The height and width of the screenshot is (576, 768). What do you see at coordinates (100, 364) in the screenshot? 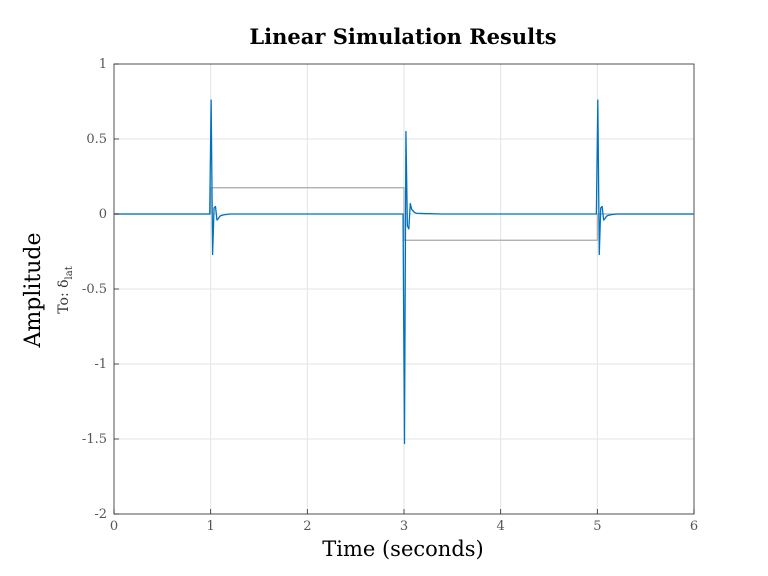
I see `y-tick-label: -1` at bounding box center [100, 364].